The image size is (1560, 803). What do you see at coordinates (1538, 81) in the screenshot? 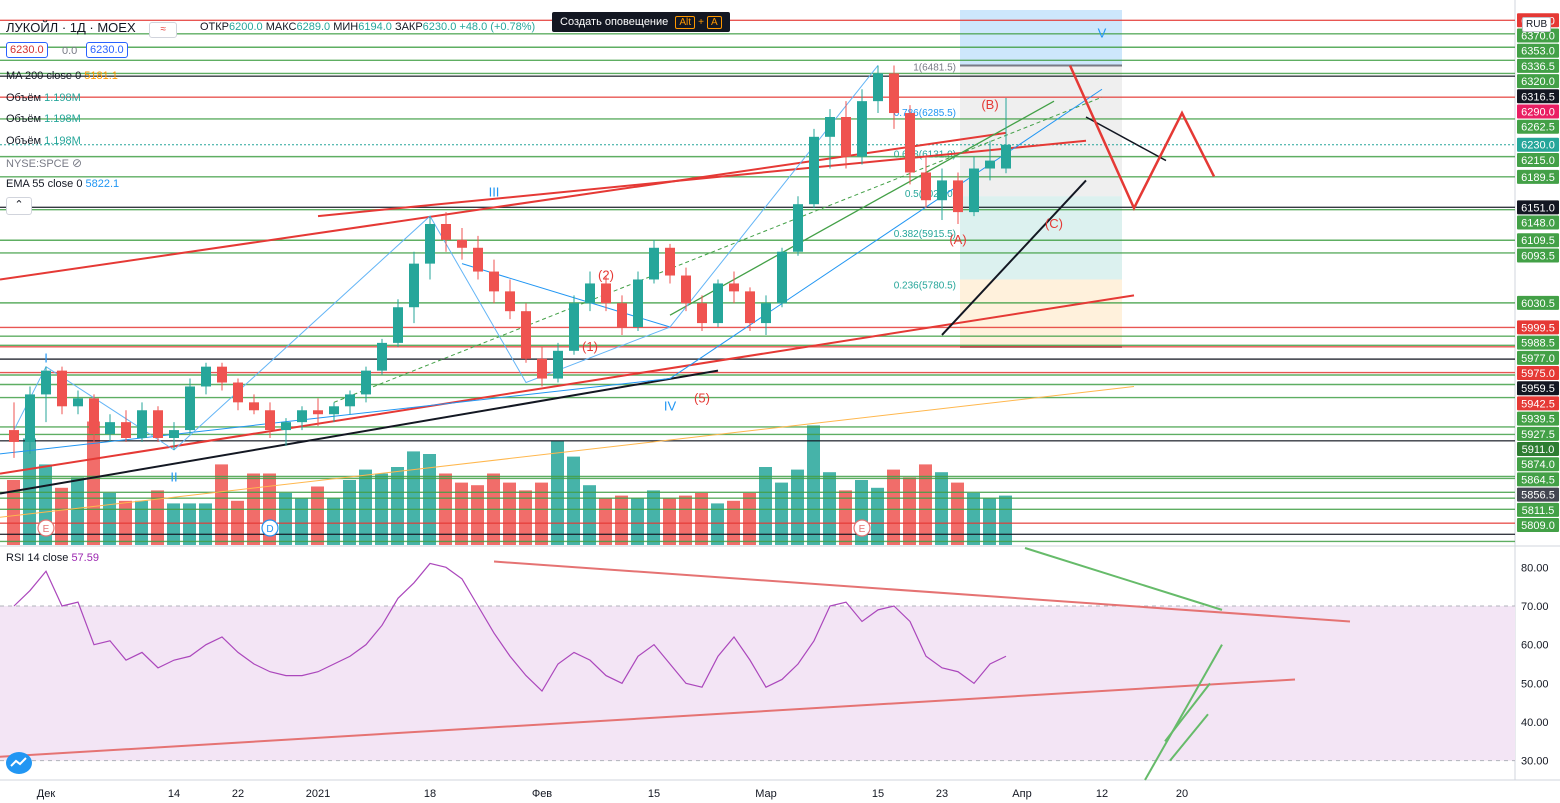
I see `price-axis-label: 6320.0` at bounding box center [1538, 81].